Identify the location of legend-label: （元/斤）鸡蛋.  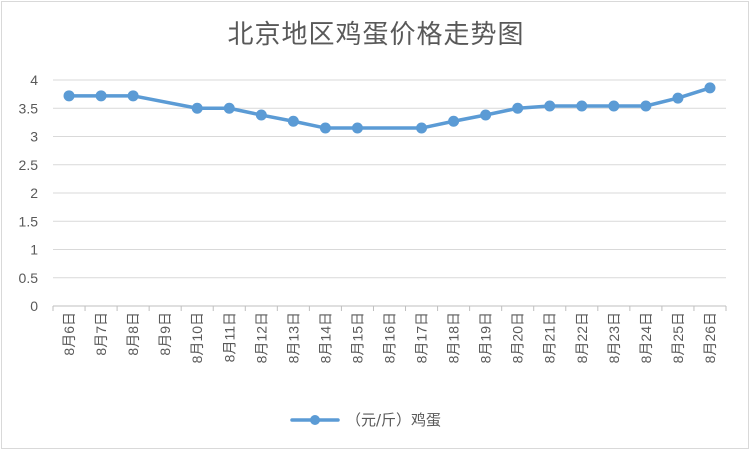
(393, 420).